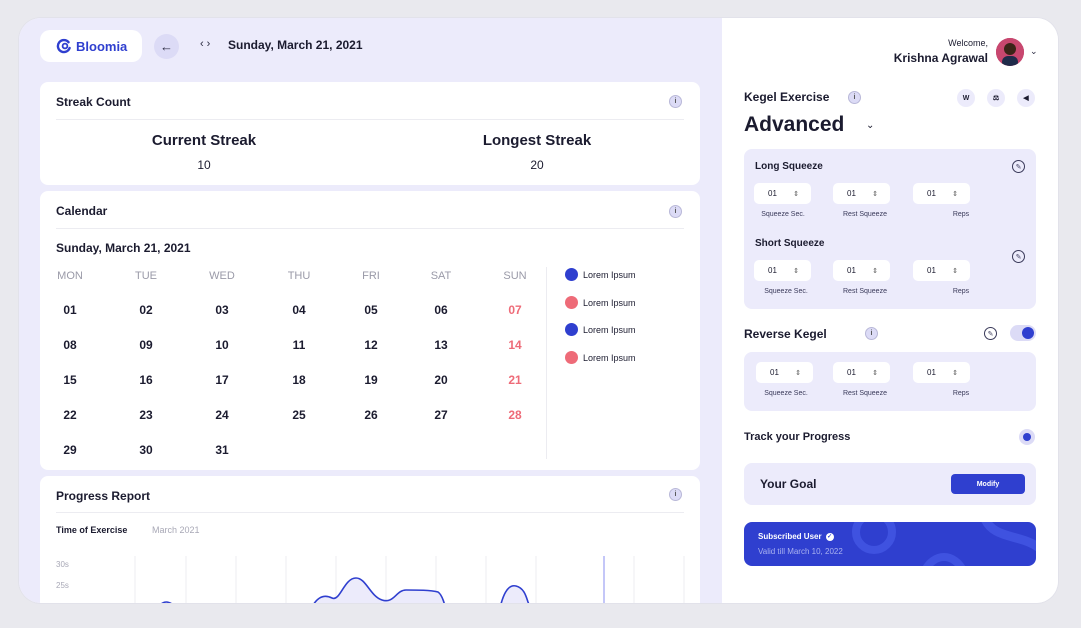  I want to click on calendar-day: 08, so click(70, 345).